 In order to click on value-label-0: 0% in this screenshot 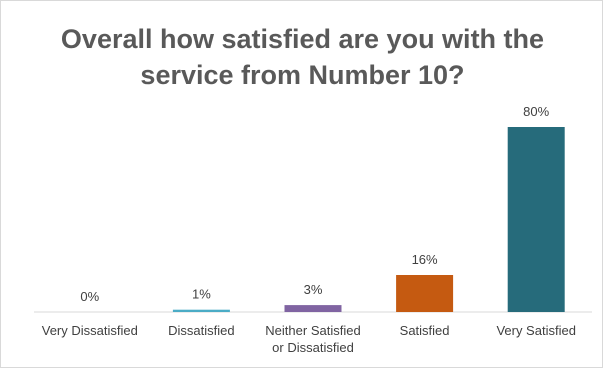, I will do `click(89, 296)`.